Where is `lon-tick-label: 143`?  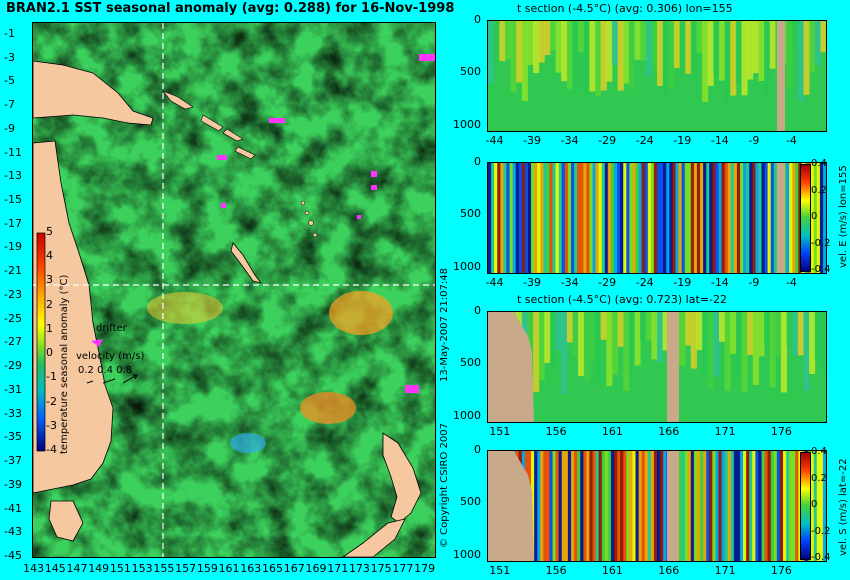 lon-tick-label: 143 is located at coordinates (33, 568).